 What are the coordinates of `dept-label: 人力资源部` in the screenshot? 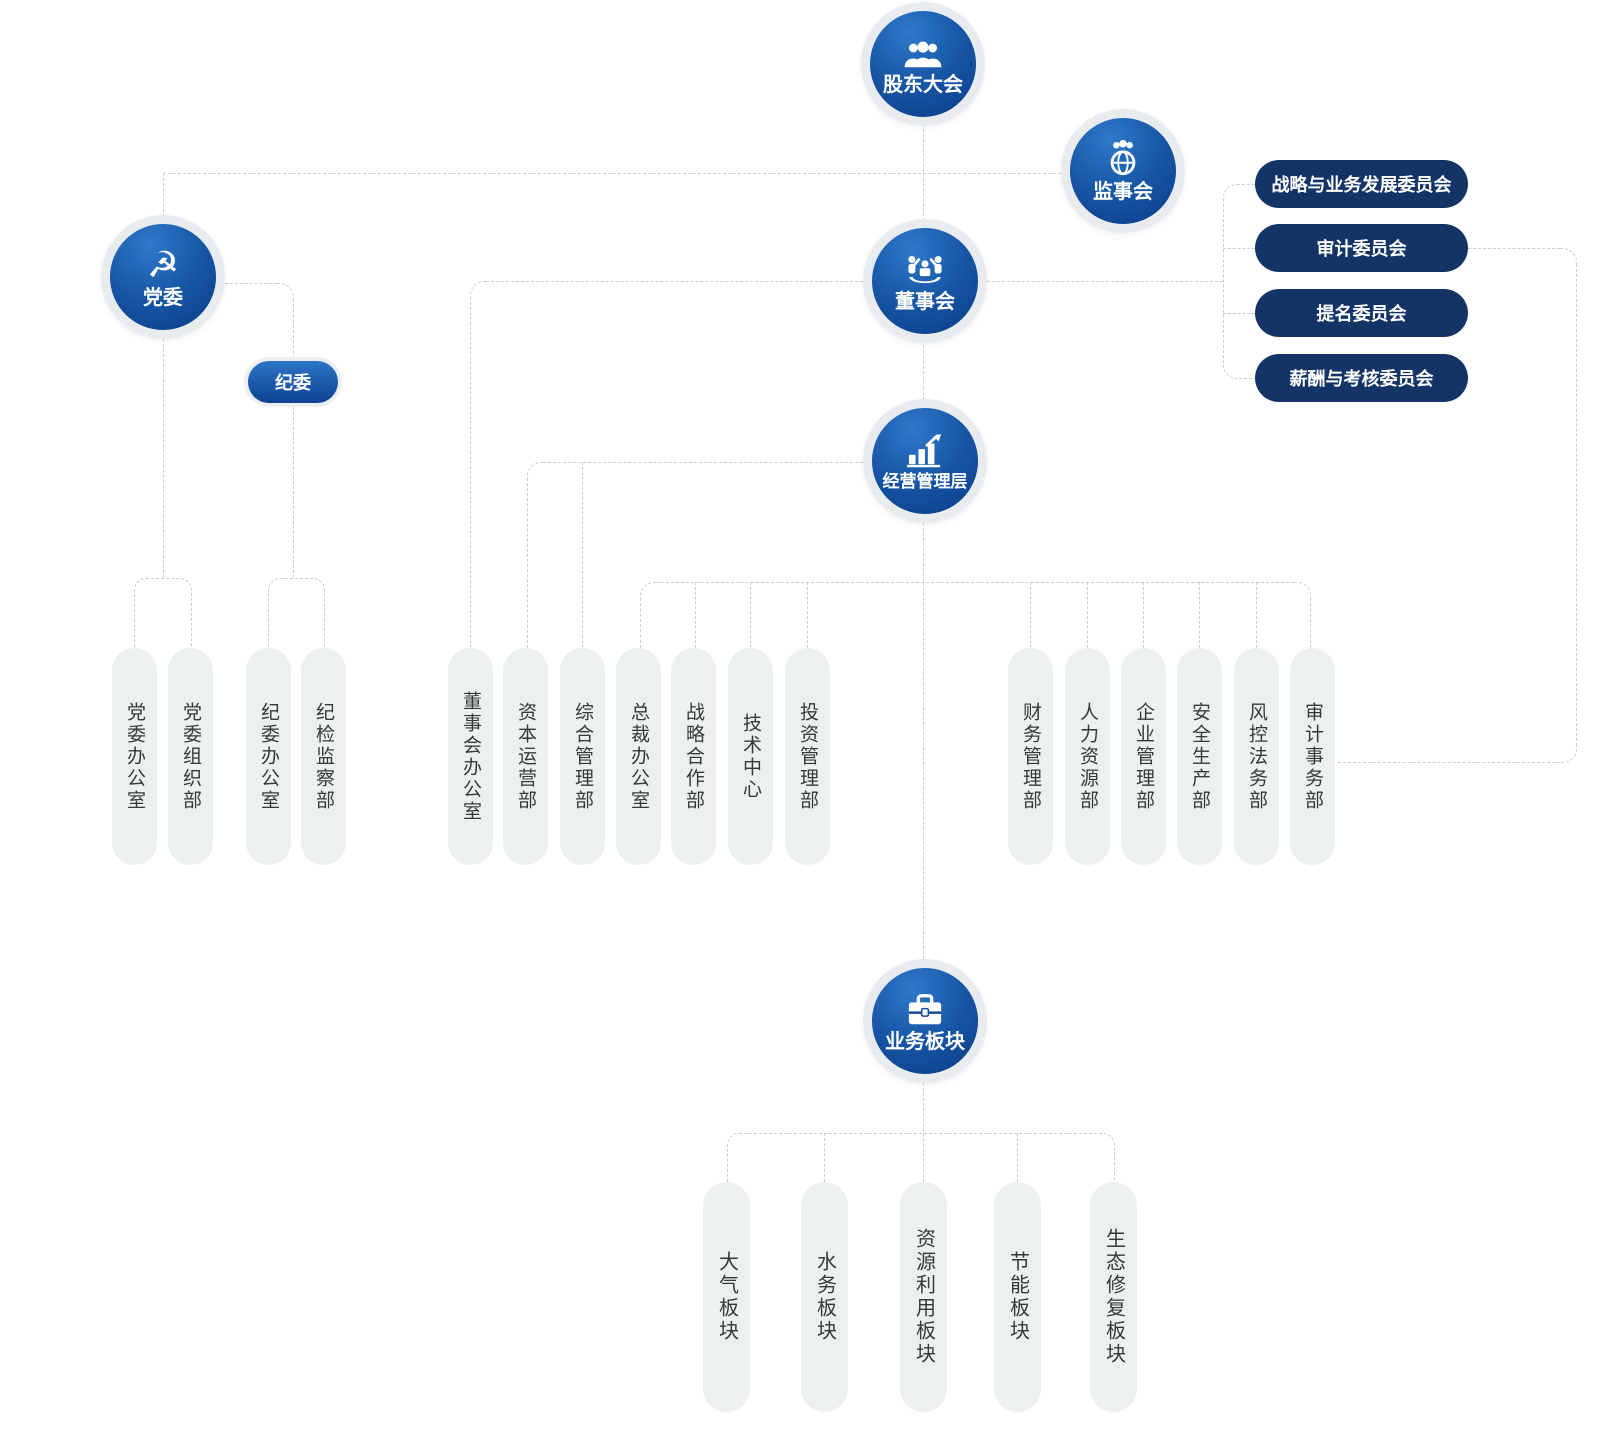 It's located at (1087, 756).